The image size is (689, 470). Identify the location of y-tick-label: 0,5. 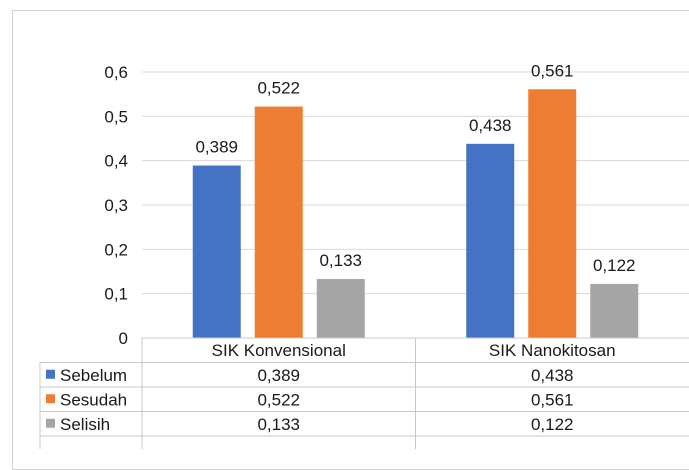
(116, 116).